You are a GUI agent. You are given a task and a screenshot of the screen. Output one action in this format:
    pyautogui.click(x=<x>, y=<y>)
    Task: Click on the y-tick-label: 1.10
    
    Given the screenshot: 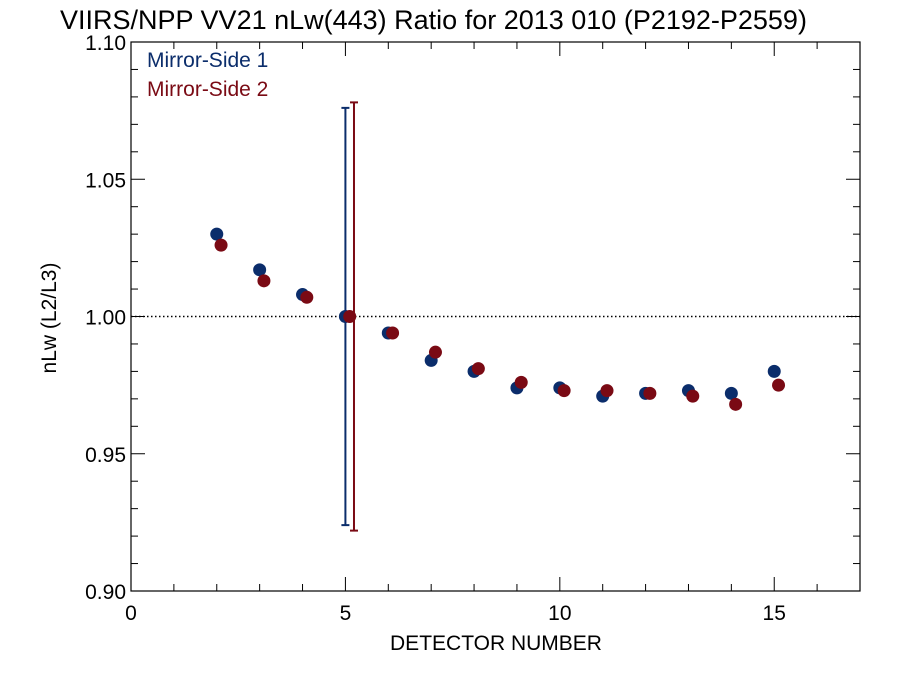 What is the action you would take?
    pyautogui.click(x=105, y=43)
    